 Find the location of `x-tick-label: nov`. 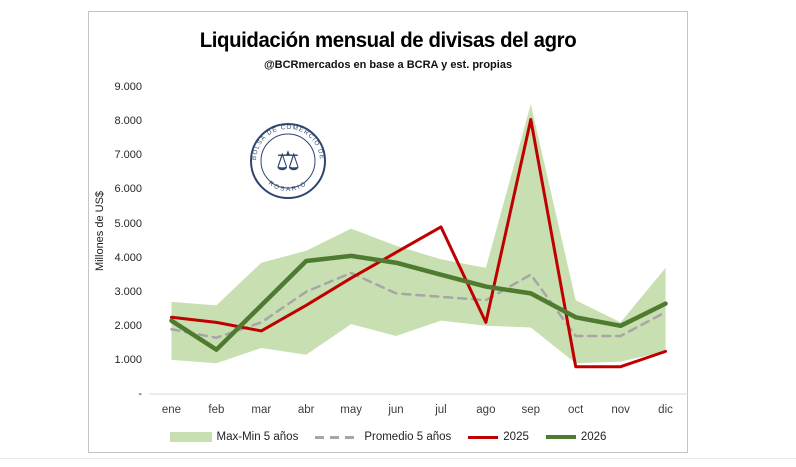

x-tick-label: nov is located at coordinates (620, 410).